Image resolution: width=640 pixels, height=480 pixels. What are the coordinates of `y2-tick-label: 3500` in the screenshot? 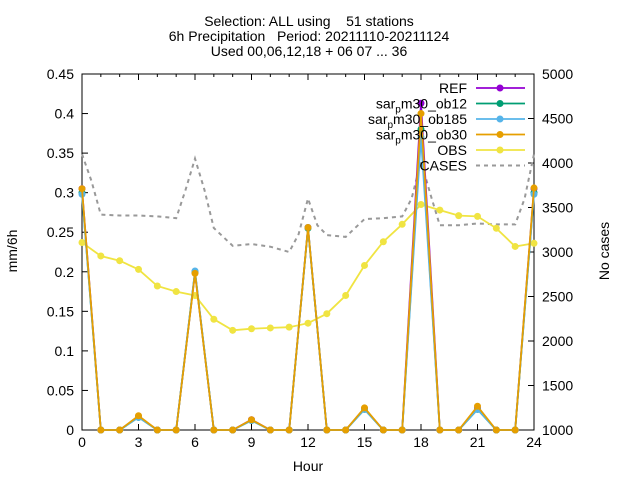 It's located at (557, 208).